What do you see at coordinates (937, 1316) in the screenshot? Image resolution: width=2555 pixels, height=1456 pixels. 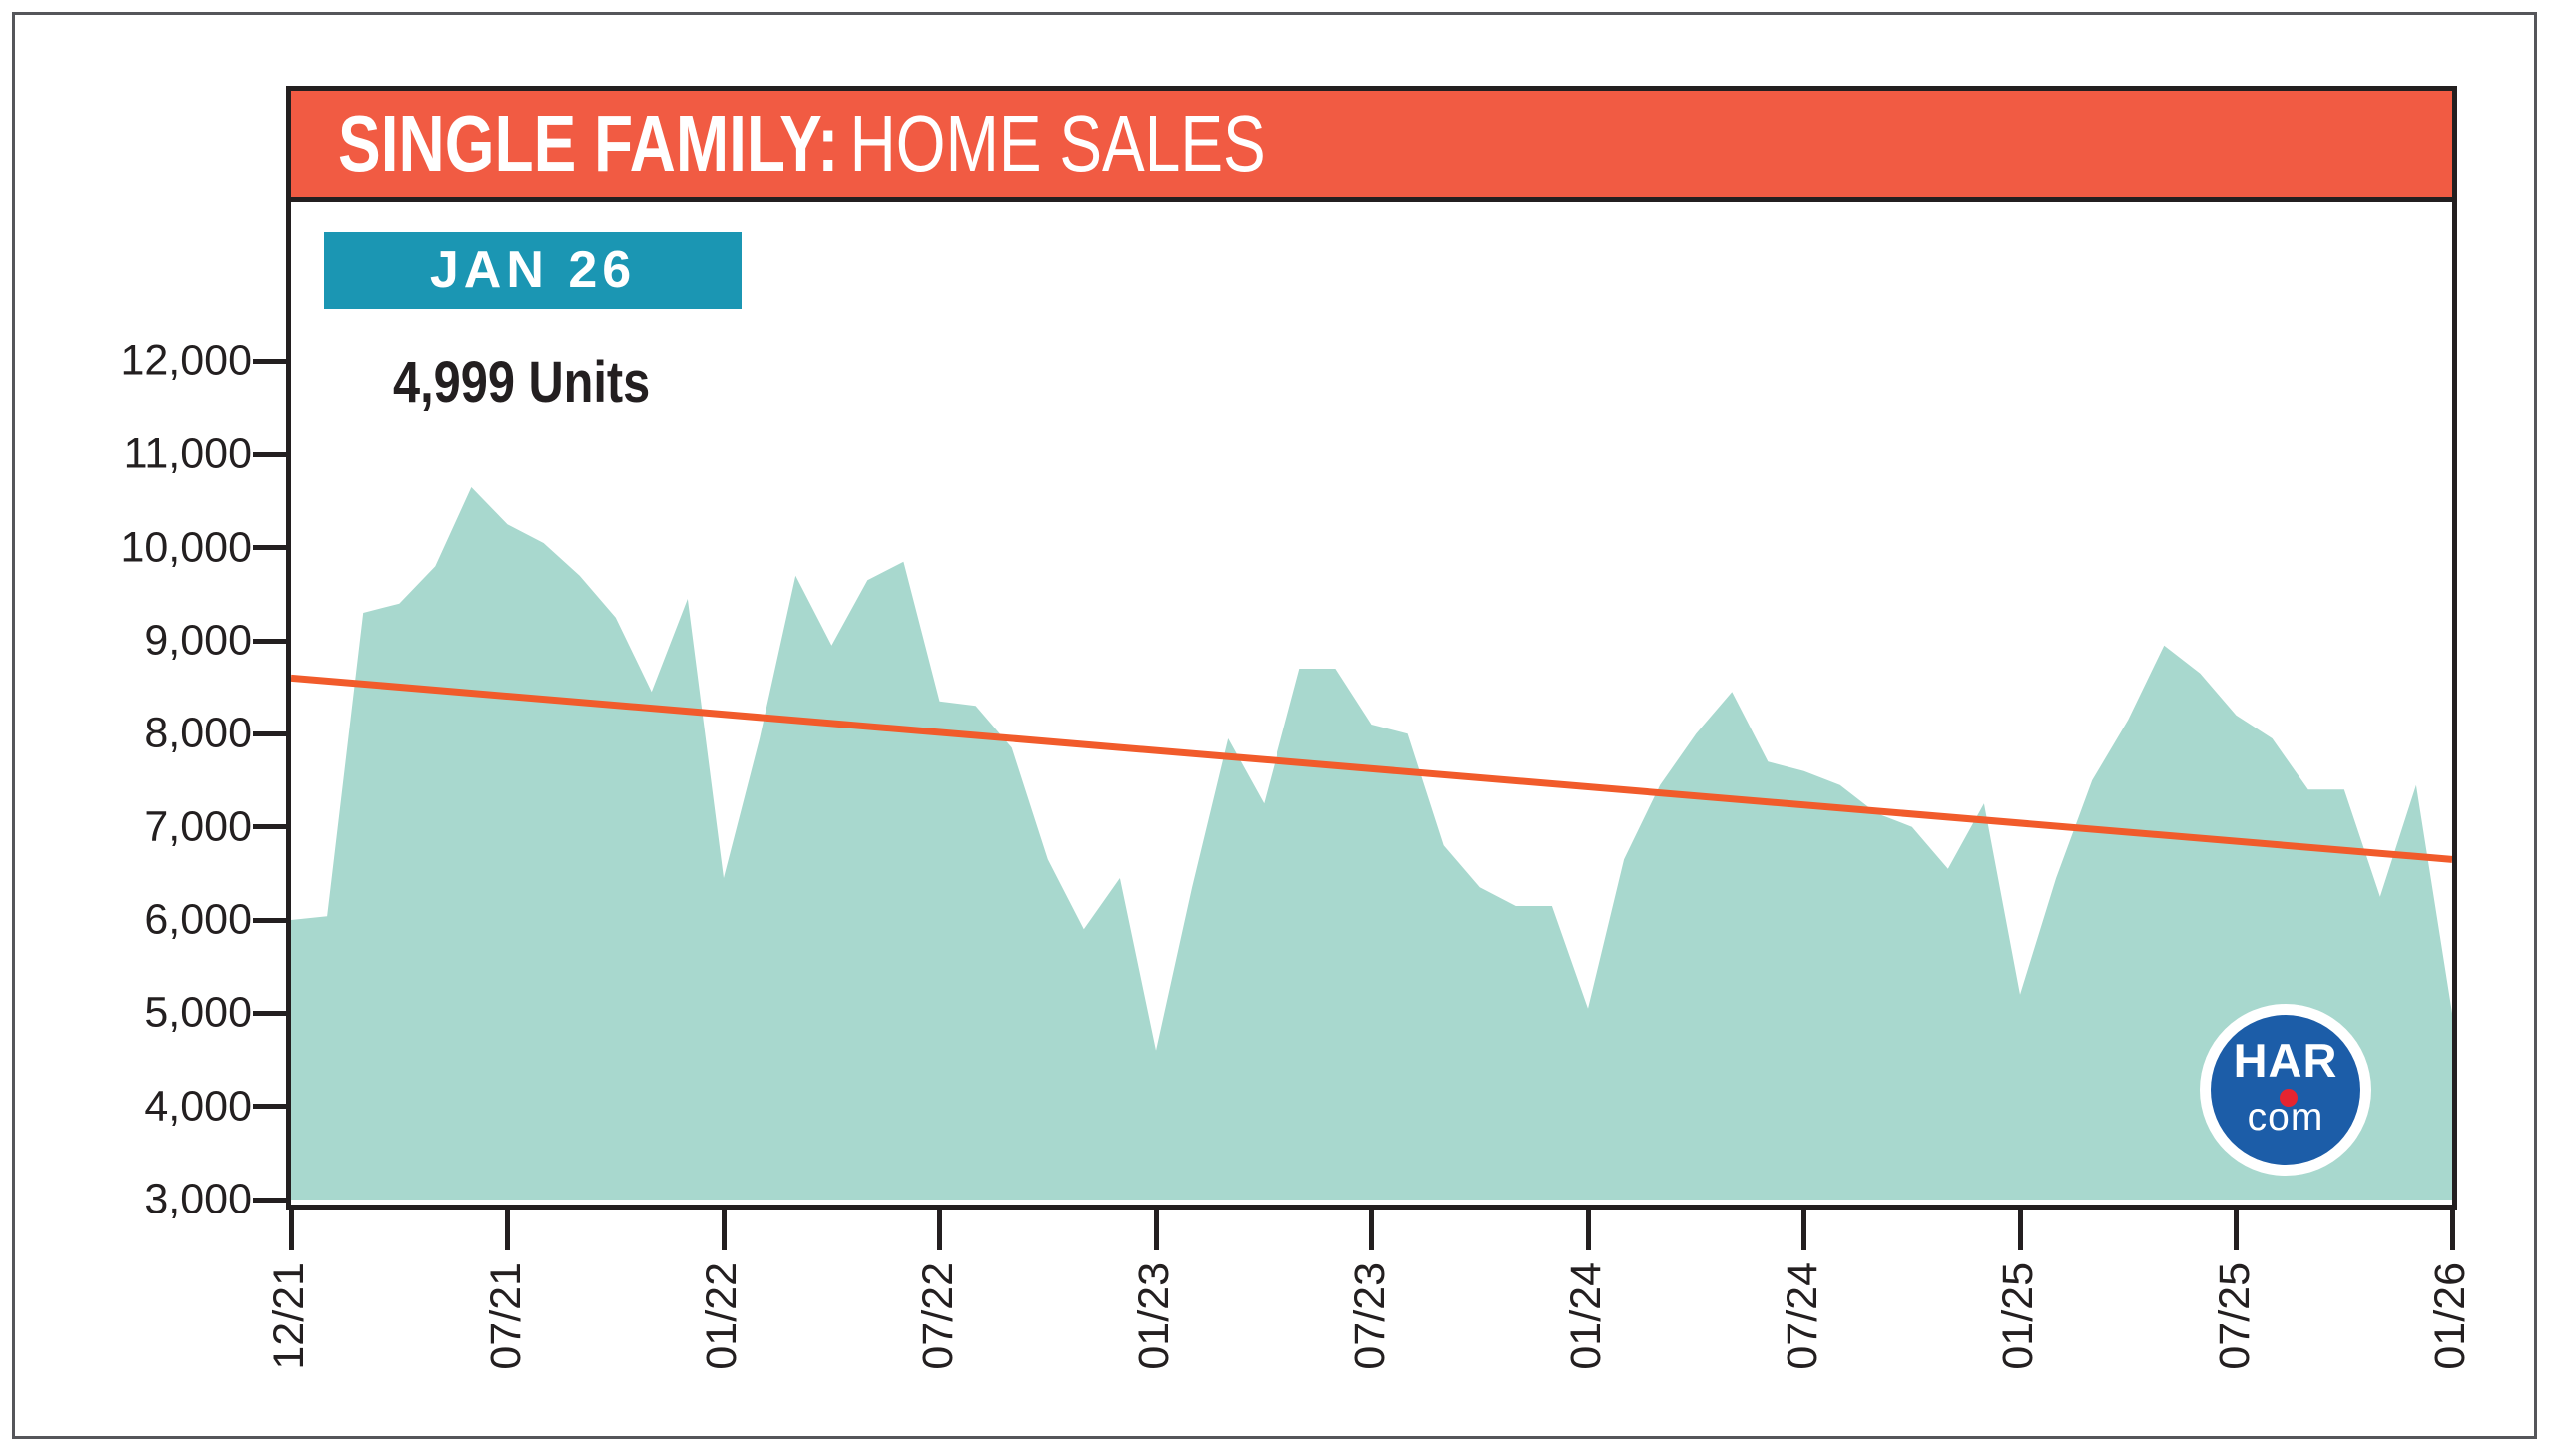 I see `x-axis-label: 07/22` at bounding box center [937, 1316].